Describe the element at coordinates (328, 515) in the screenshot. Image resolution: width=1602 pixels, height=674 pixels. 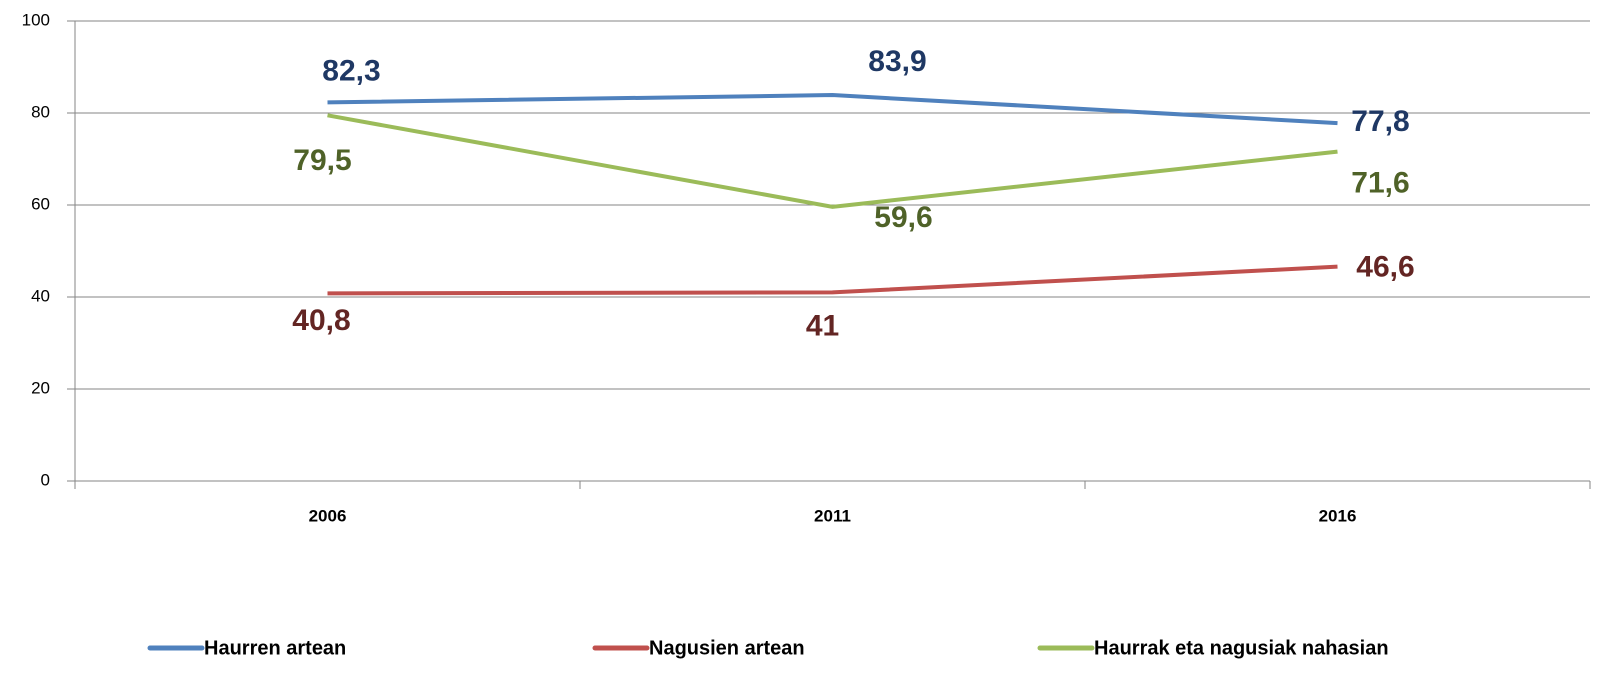
I see `x-tick-label: 2006` at that location.